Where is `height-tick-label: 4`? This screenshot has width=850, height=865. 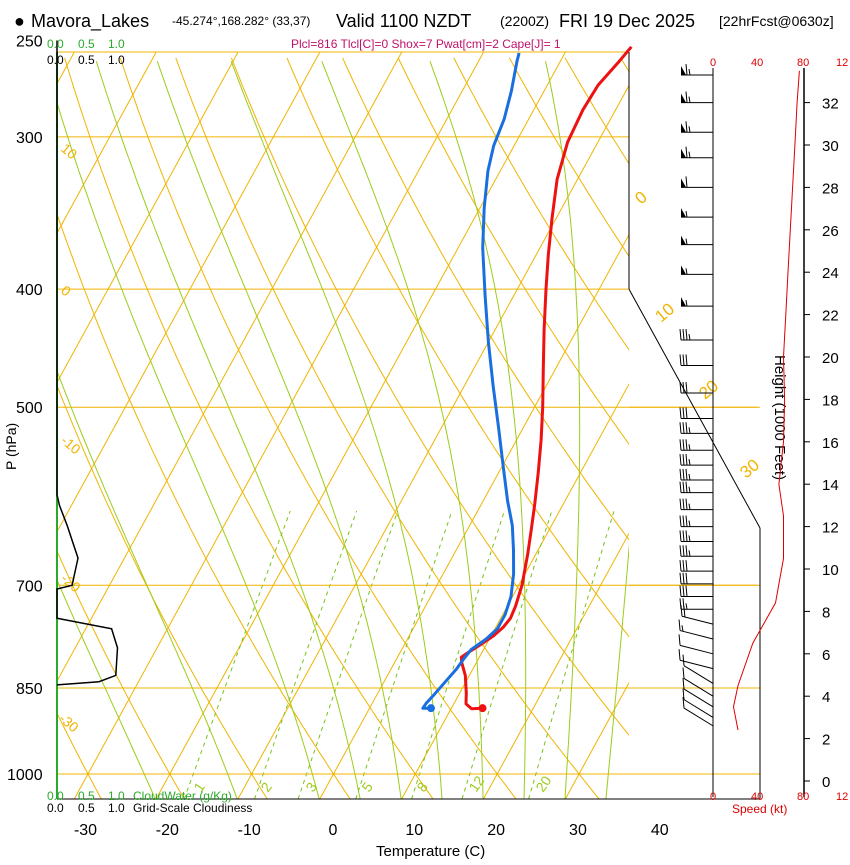
height-tick-label: 4 is located at coordinates (826, 697).